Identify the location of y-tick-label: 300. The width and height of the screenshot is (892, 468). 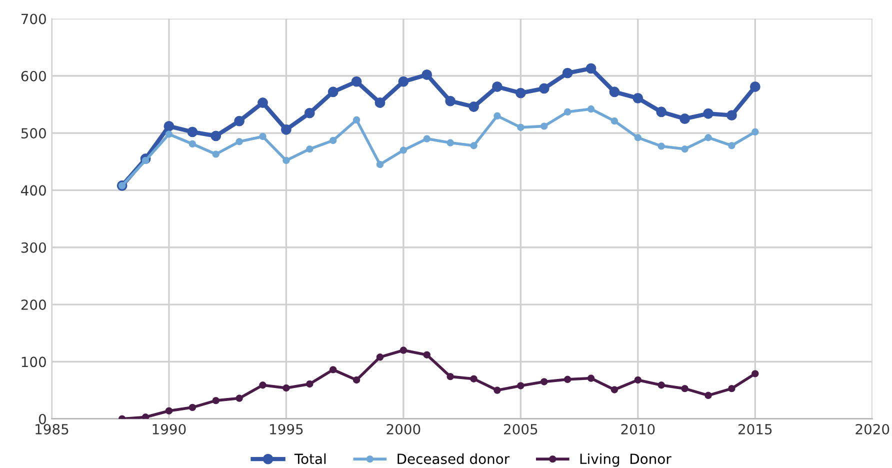
(33, 247).